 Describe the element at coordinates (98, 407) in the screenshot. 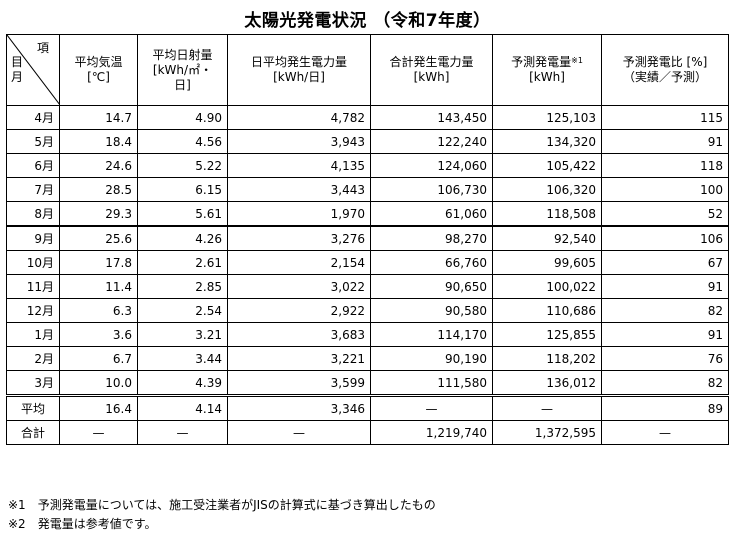

I see `average-temp: 16.4` at that location.